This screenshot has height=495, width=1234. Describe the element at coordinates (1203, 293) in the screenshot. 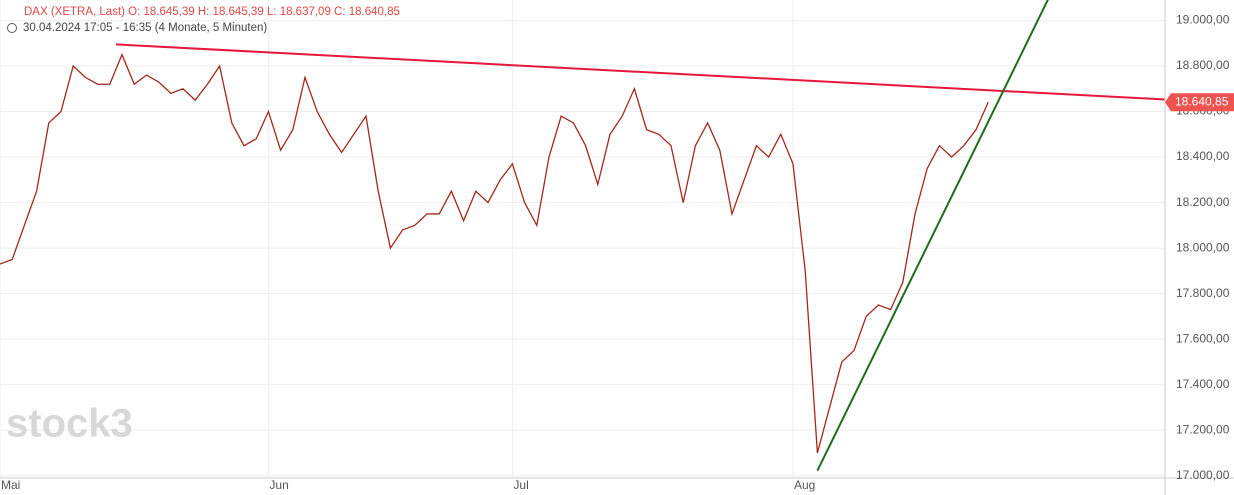

I see `y-tick-label: 17.800,00` at that location.